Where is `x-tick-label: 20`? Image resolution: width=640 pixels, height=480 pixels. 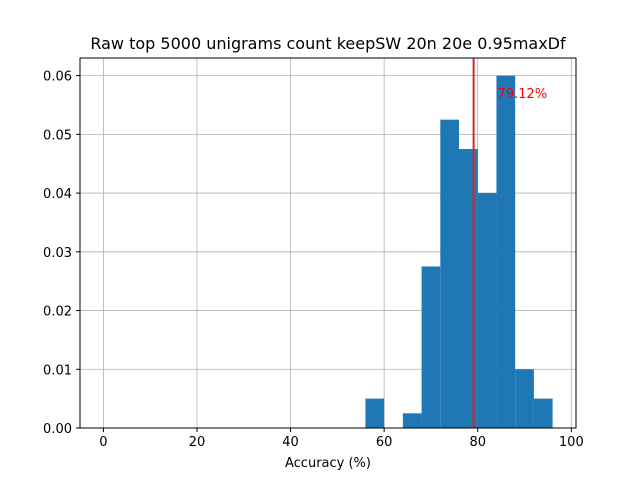 x-tick-label: 20 is located at coordinates (197, 442).